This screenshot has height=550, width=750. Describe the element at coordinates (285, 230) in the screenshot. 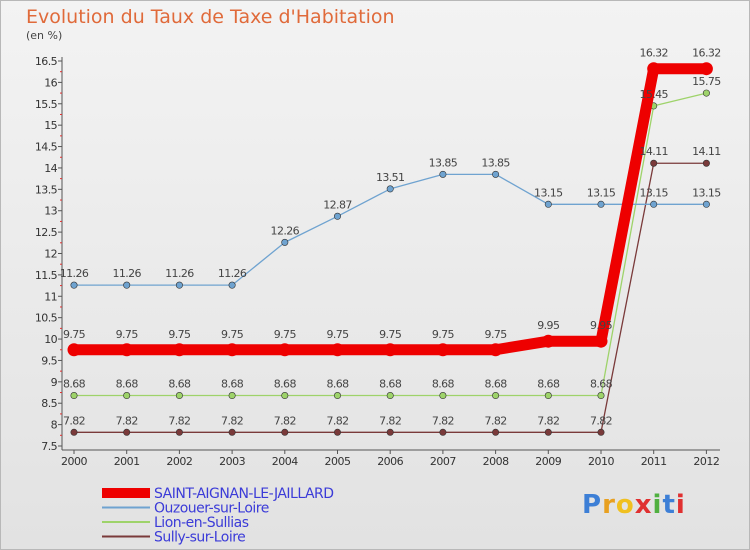

I see `data-label: 12.26` at that location.